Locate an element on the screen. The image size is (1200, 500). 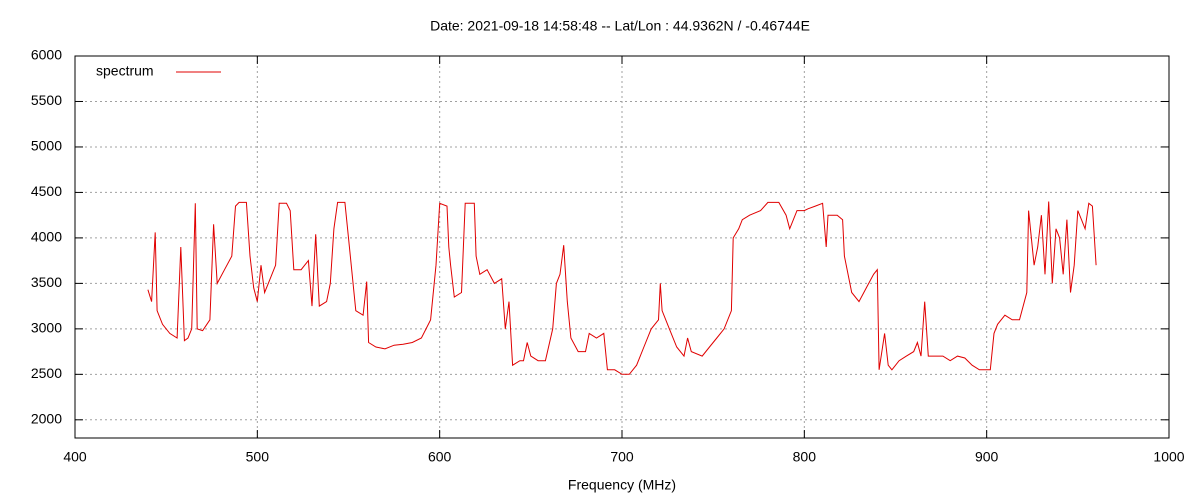
y-tick-label: 2000 is located at coordinates (46, 419).